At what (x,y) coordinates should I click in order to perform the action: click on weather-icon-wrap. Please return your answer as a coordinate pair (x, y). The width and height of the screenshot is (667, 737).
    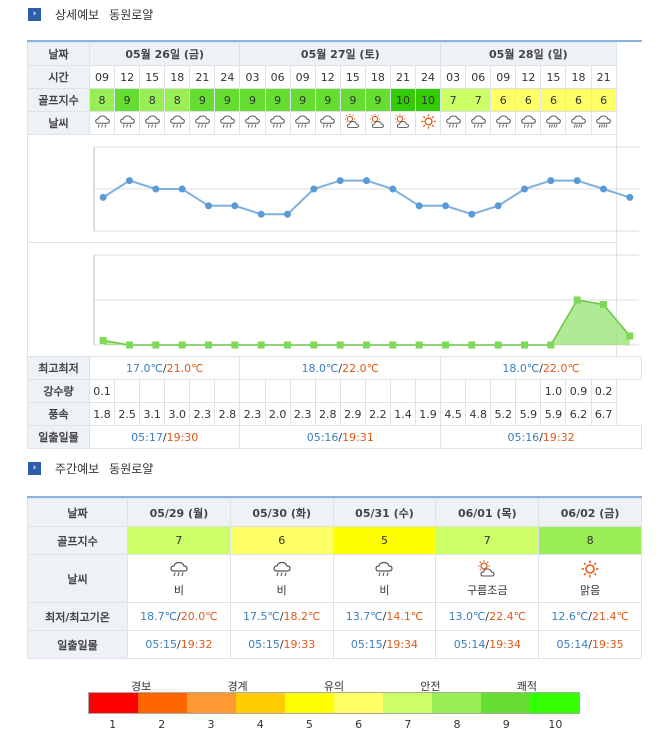
    Looking at the image, I should click on (179, 570).